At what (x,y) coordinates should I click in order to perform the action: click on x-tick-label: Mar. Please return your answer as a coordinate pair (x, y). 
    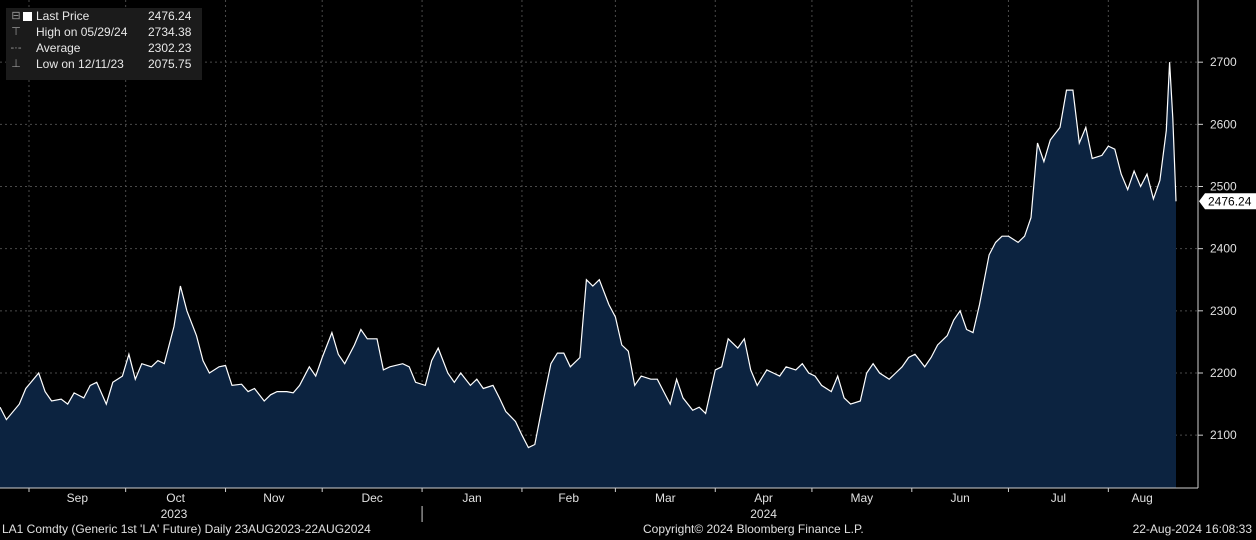
    Looking at the image, I should click on (665, 498).